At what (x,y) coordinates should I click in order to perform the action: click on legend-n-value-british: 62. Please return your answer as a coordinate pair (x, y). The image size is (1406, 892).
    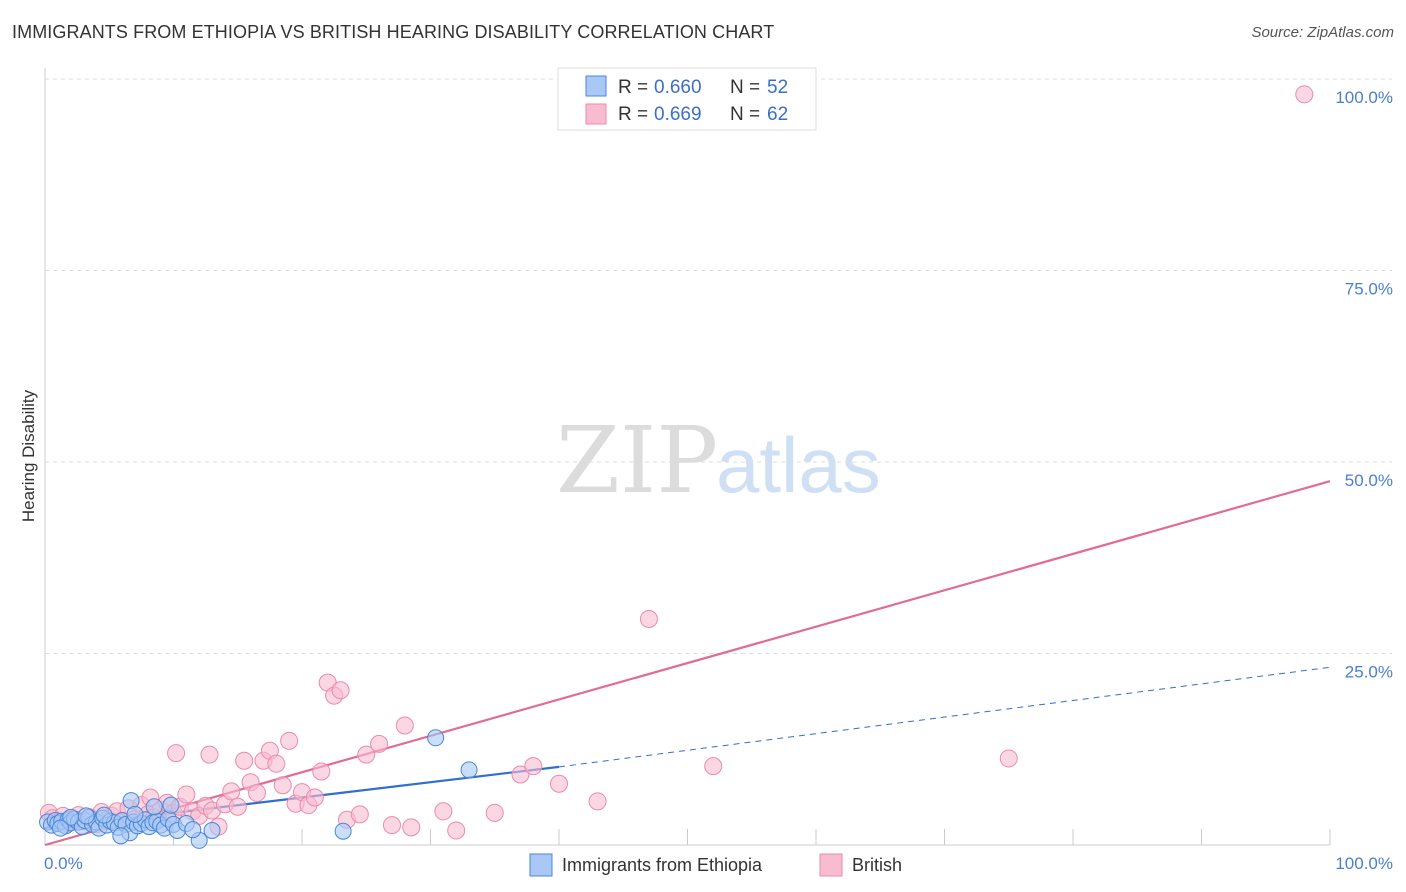
    Looking at the image, I should click on (777, 114).